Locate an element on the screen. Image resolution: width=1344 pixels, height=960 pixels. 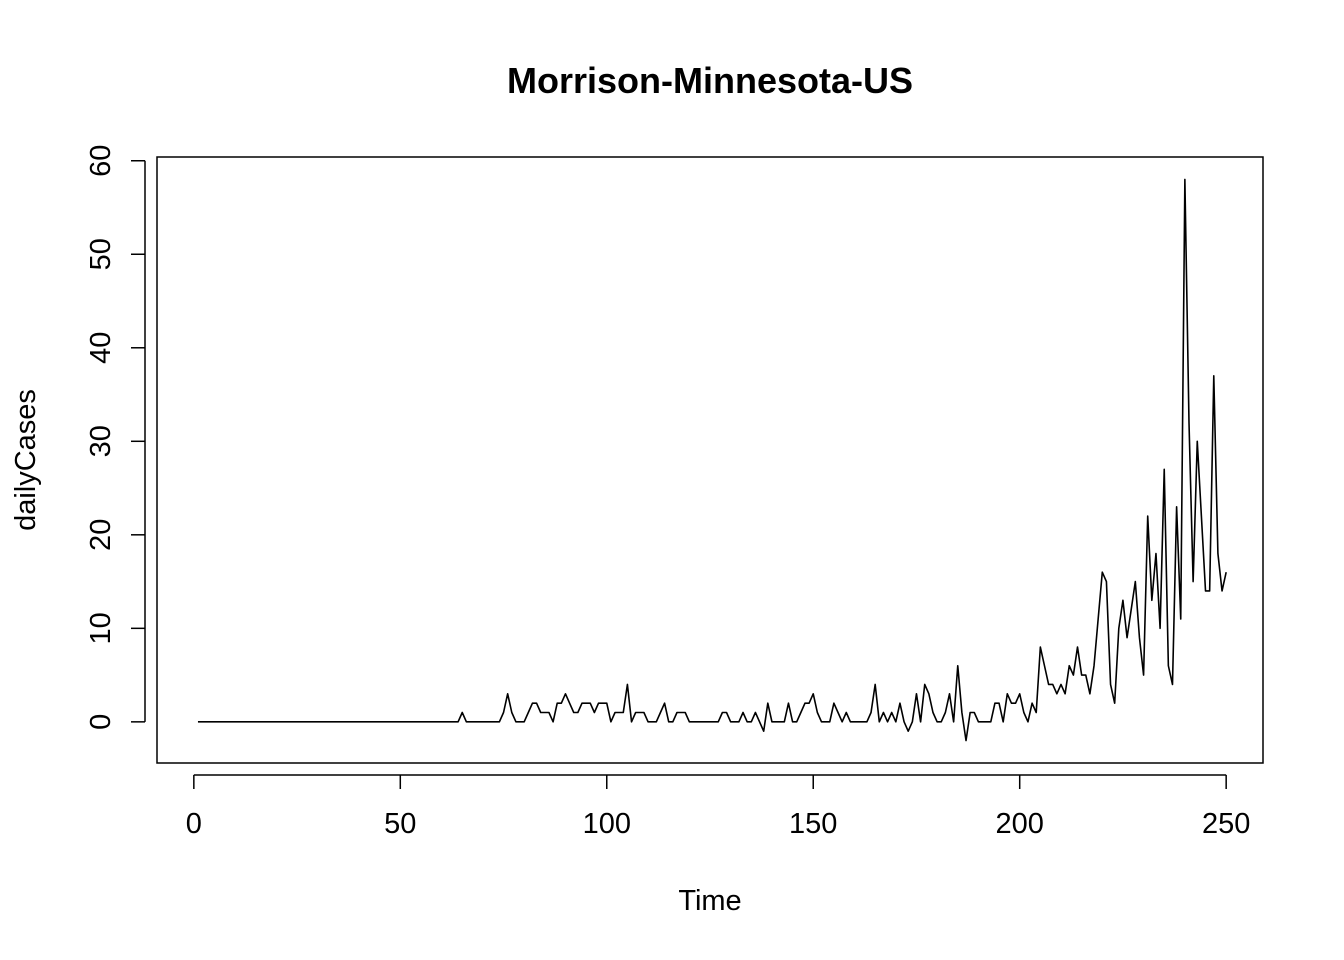
y-axis: 0 10 20 30 40 50 60 is located at coordinates (115, 437).